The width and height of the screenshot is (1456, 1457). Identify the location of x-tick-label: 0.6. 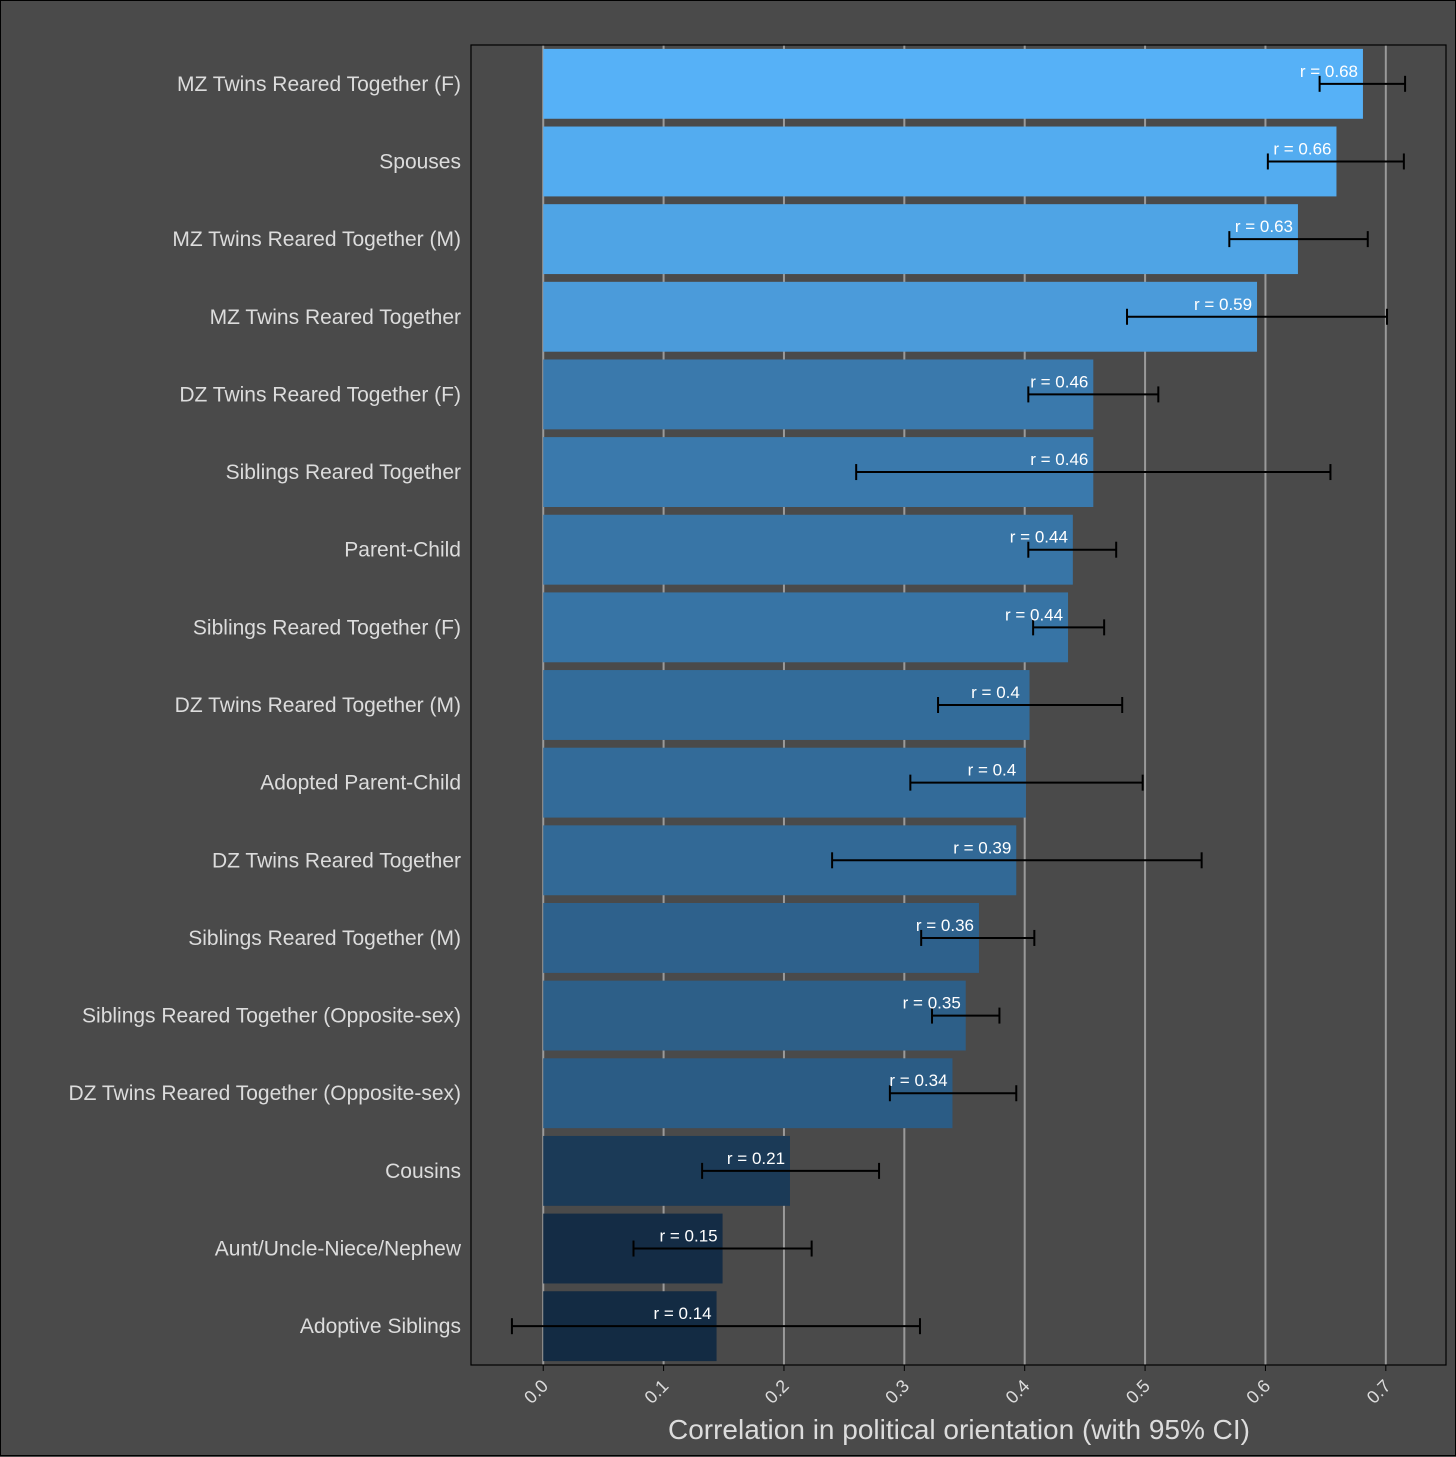
(1258, 1392).